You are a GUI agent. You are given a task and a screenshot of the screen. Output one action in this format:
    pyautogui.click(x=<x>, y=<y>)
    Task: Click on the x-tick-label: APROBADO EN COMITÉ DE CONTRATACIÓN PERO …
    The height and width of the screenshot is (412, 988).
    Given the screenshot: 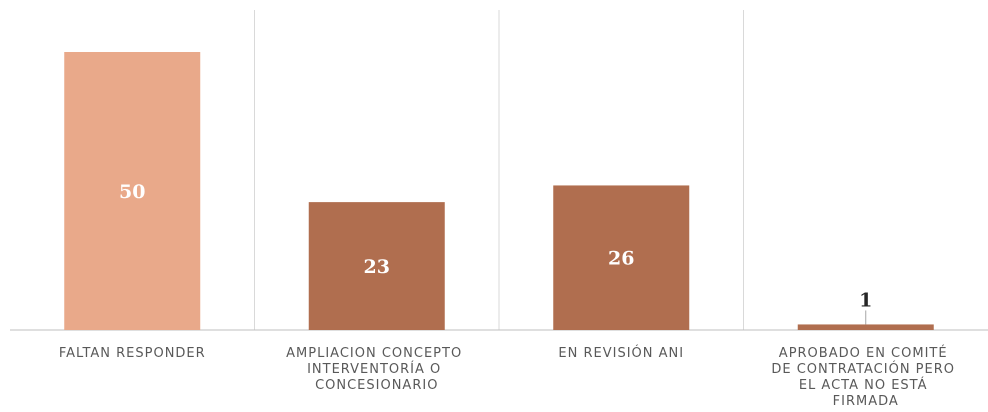 What is the action you would take?
    pyautogui.click(x=865, y=377)
    